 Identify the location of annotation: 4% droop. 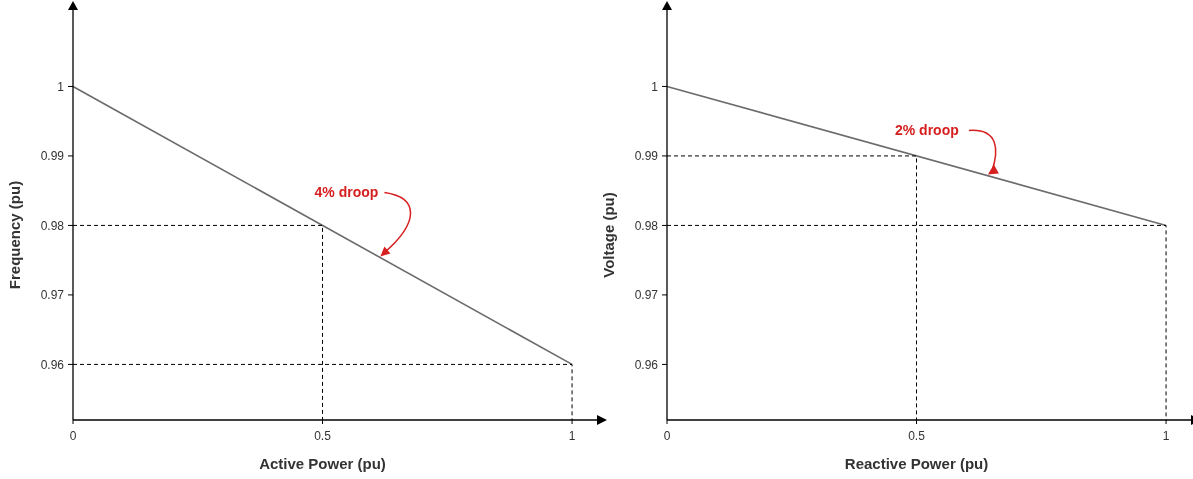
(346, 192).